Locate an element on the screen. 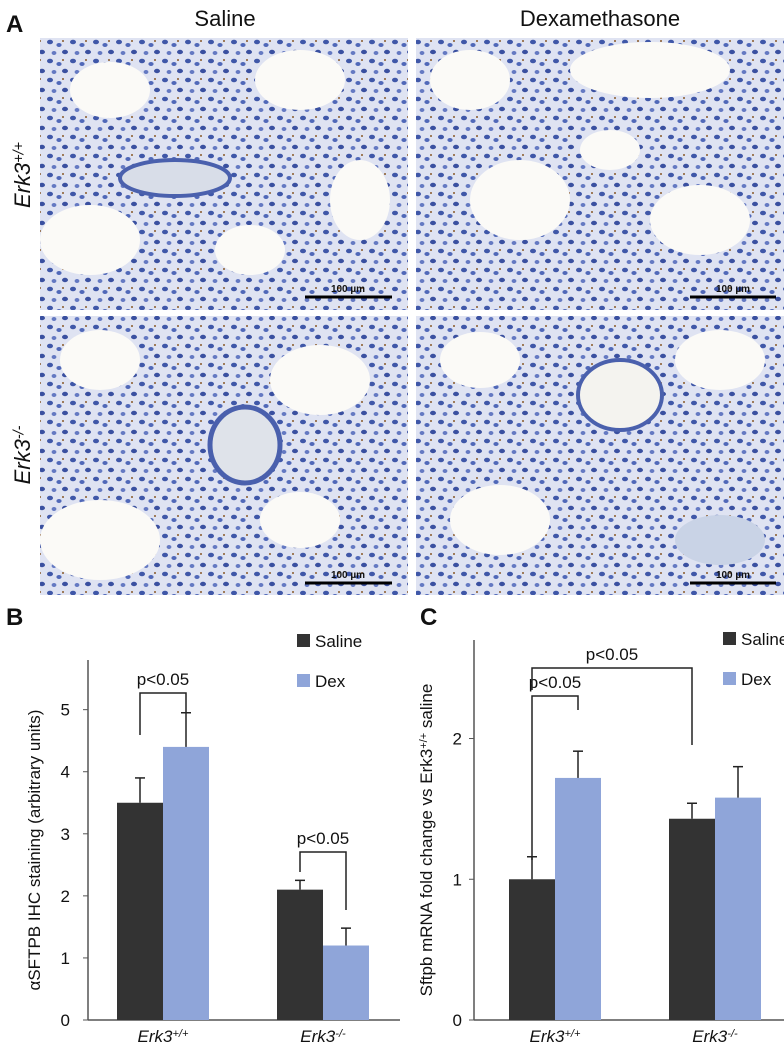 The height and width of the screenshot is (1050, 784). panel-label: B is located at coordinates (14, 617).